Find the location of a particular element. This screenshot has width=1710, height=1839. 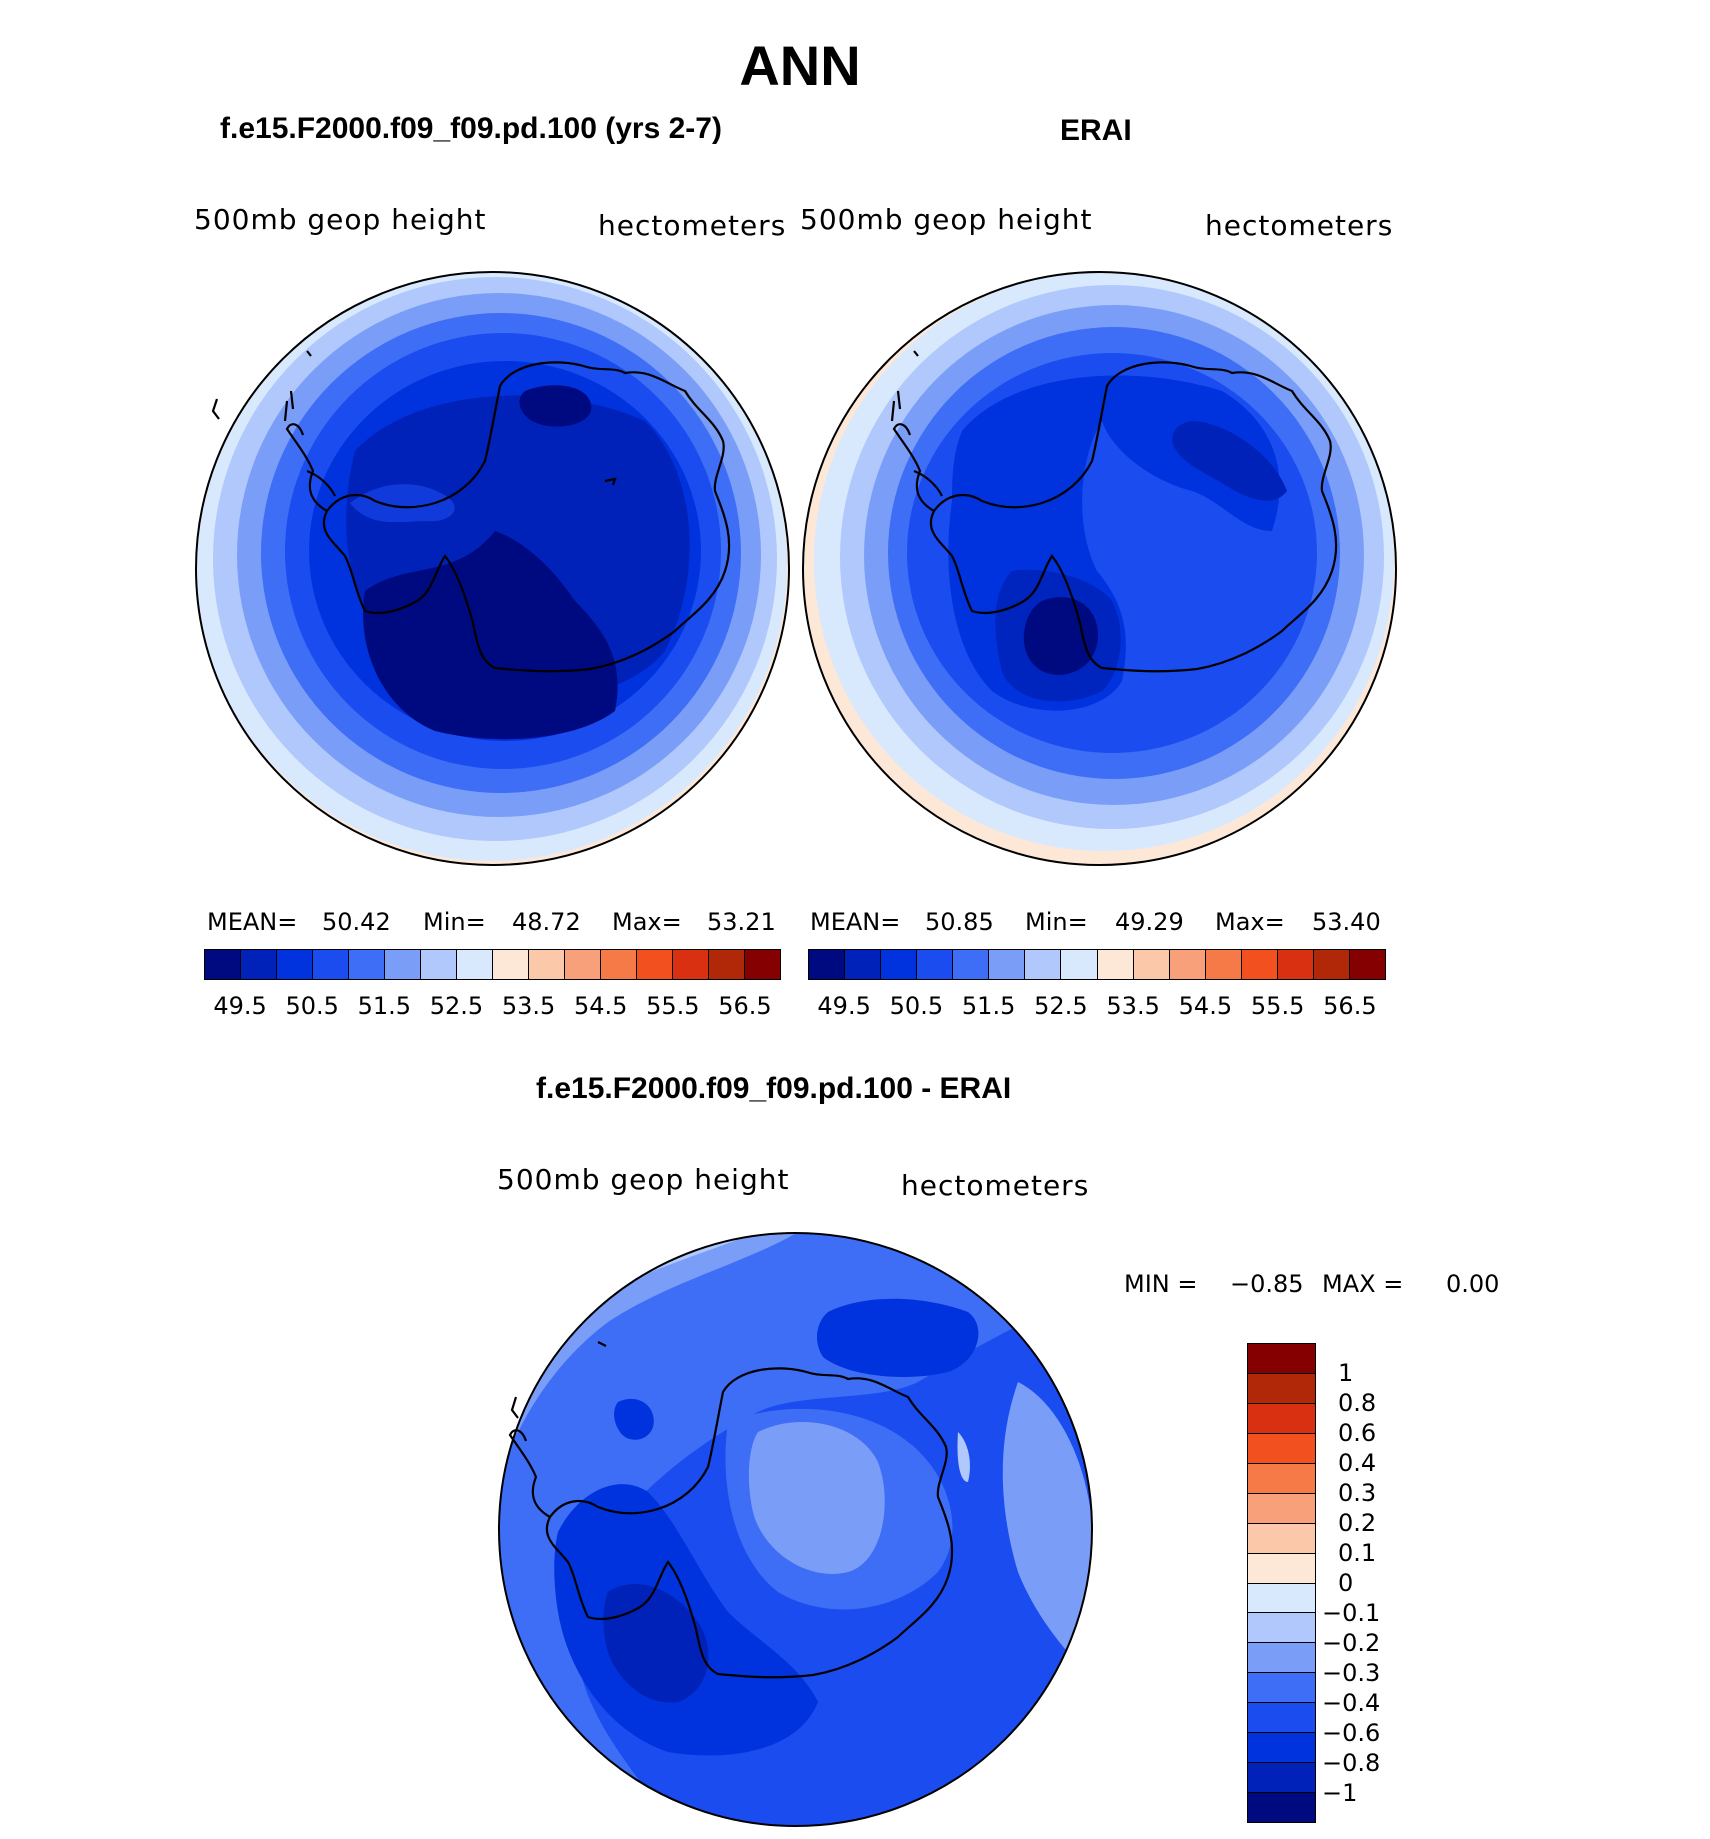

diff-min-value: −0.85 is located at coordinates (1267, 1284).